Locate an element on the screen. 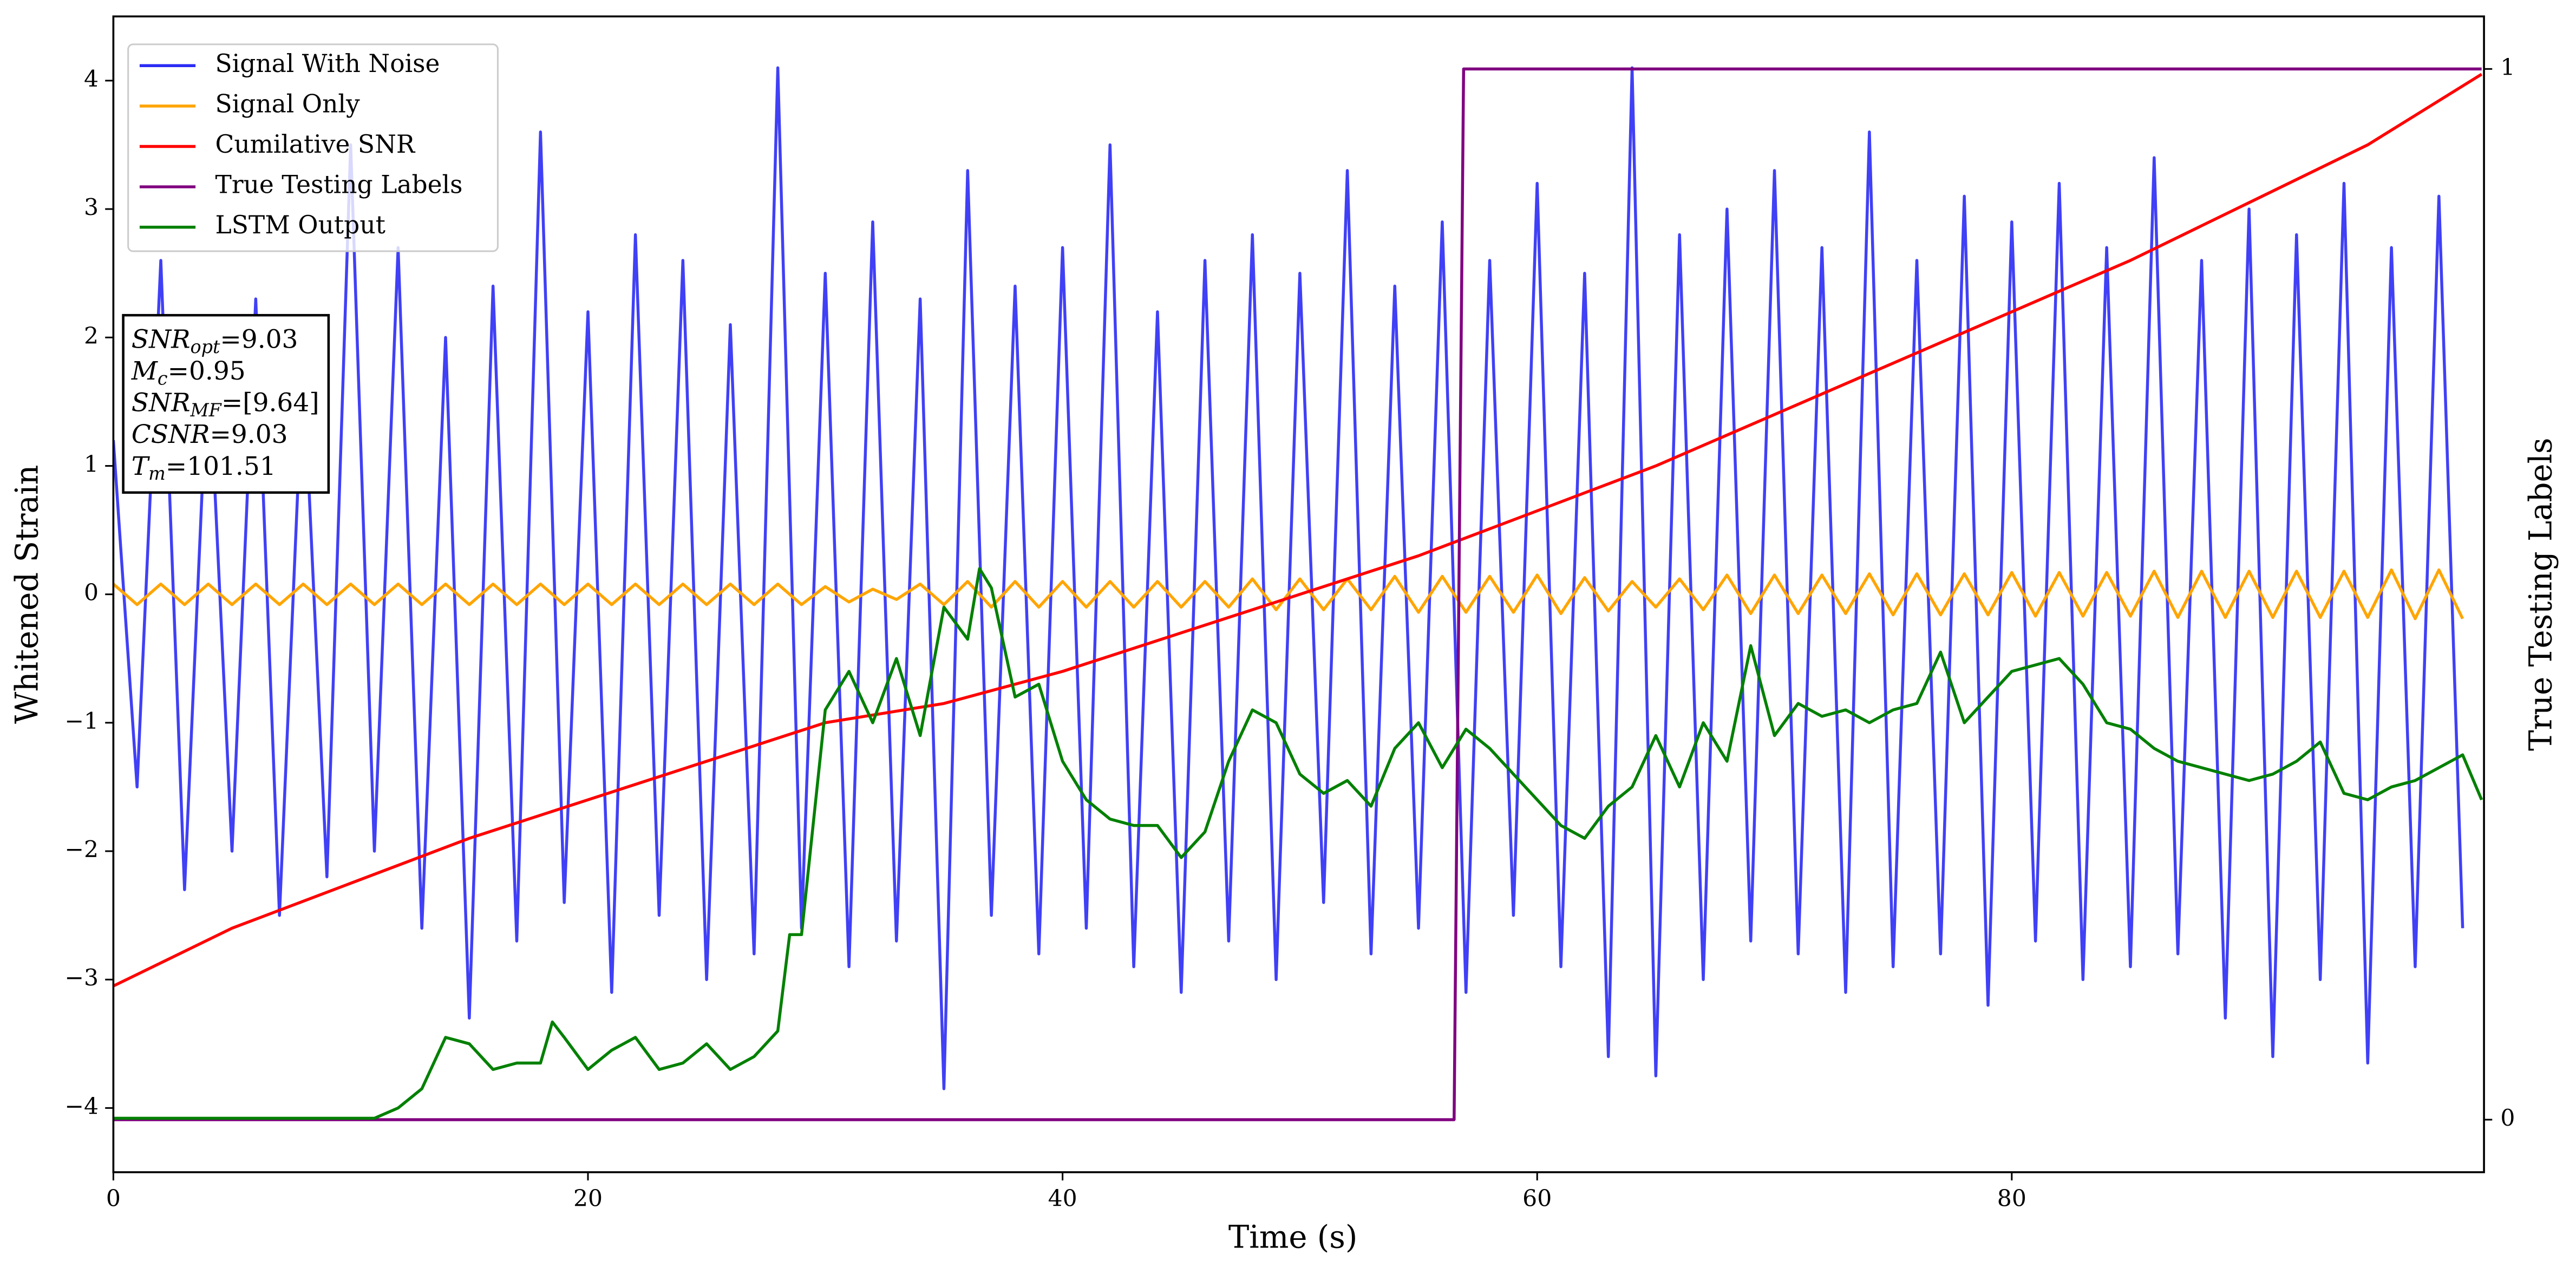 The height and width of the screenshot is (1274, 2576). annotation-name: M is located at coordinates (145, 371).